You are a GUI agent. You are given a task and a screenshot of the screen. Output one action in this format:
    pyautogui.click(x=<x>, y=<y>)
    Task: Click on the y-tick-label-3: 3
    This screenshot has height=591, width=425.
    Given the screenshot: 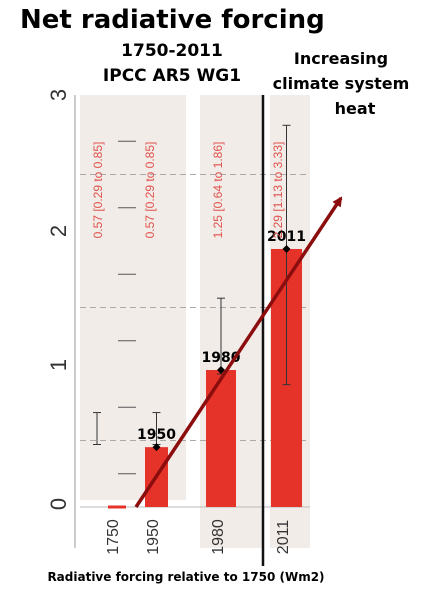 What is the action you would take?
    pyautogui.click(x=58, y=95)
    